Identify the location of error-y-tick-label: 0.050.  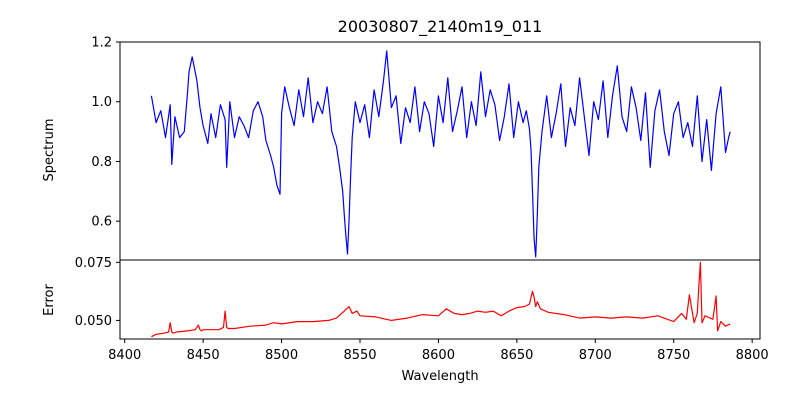
(93, 321).